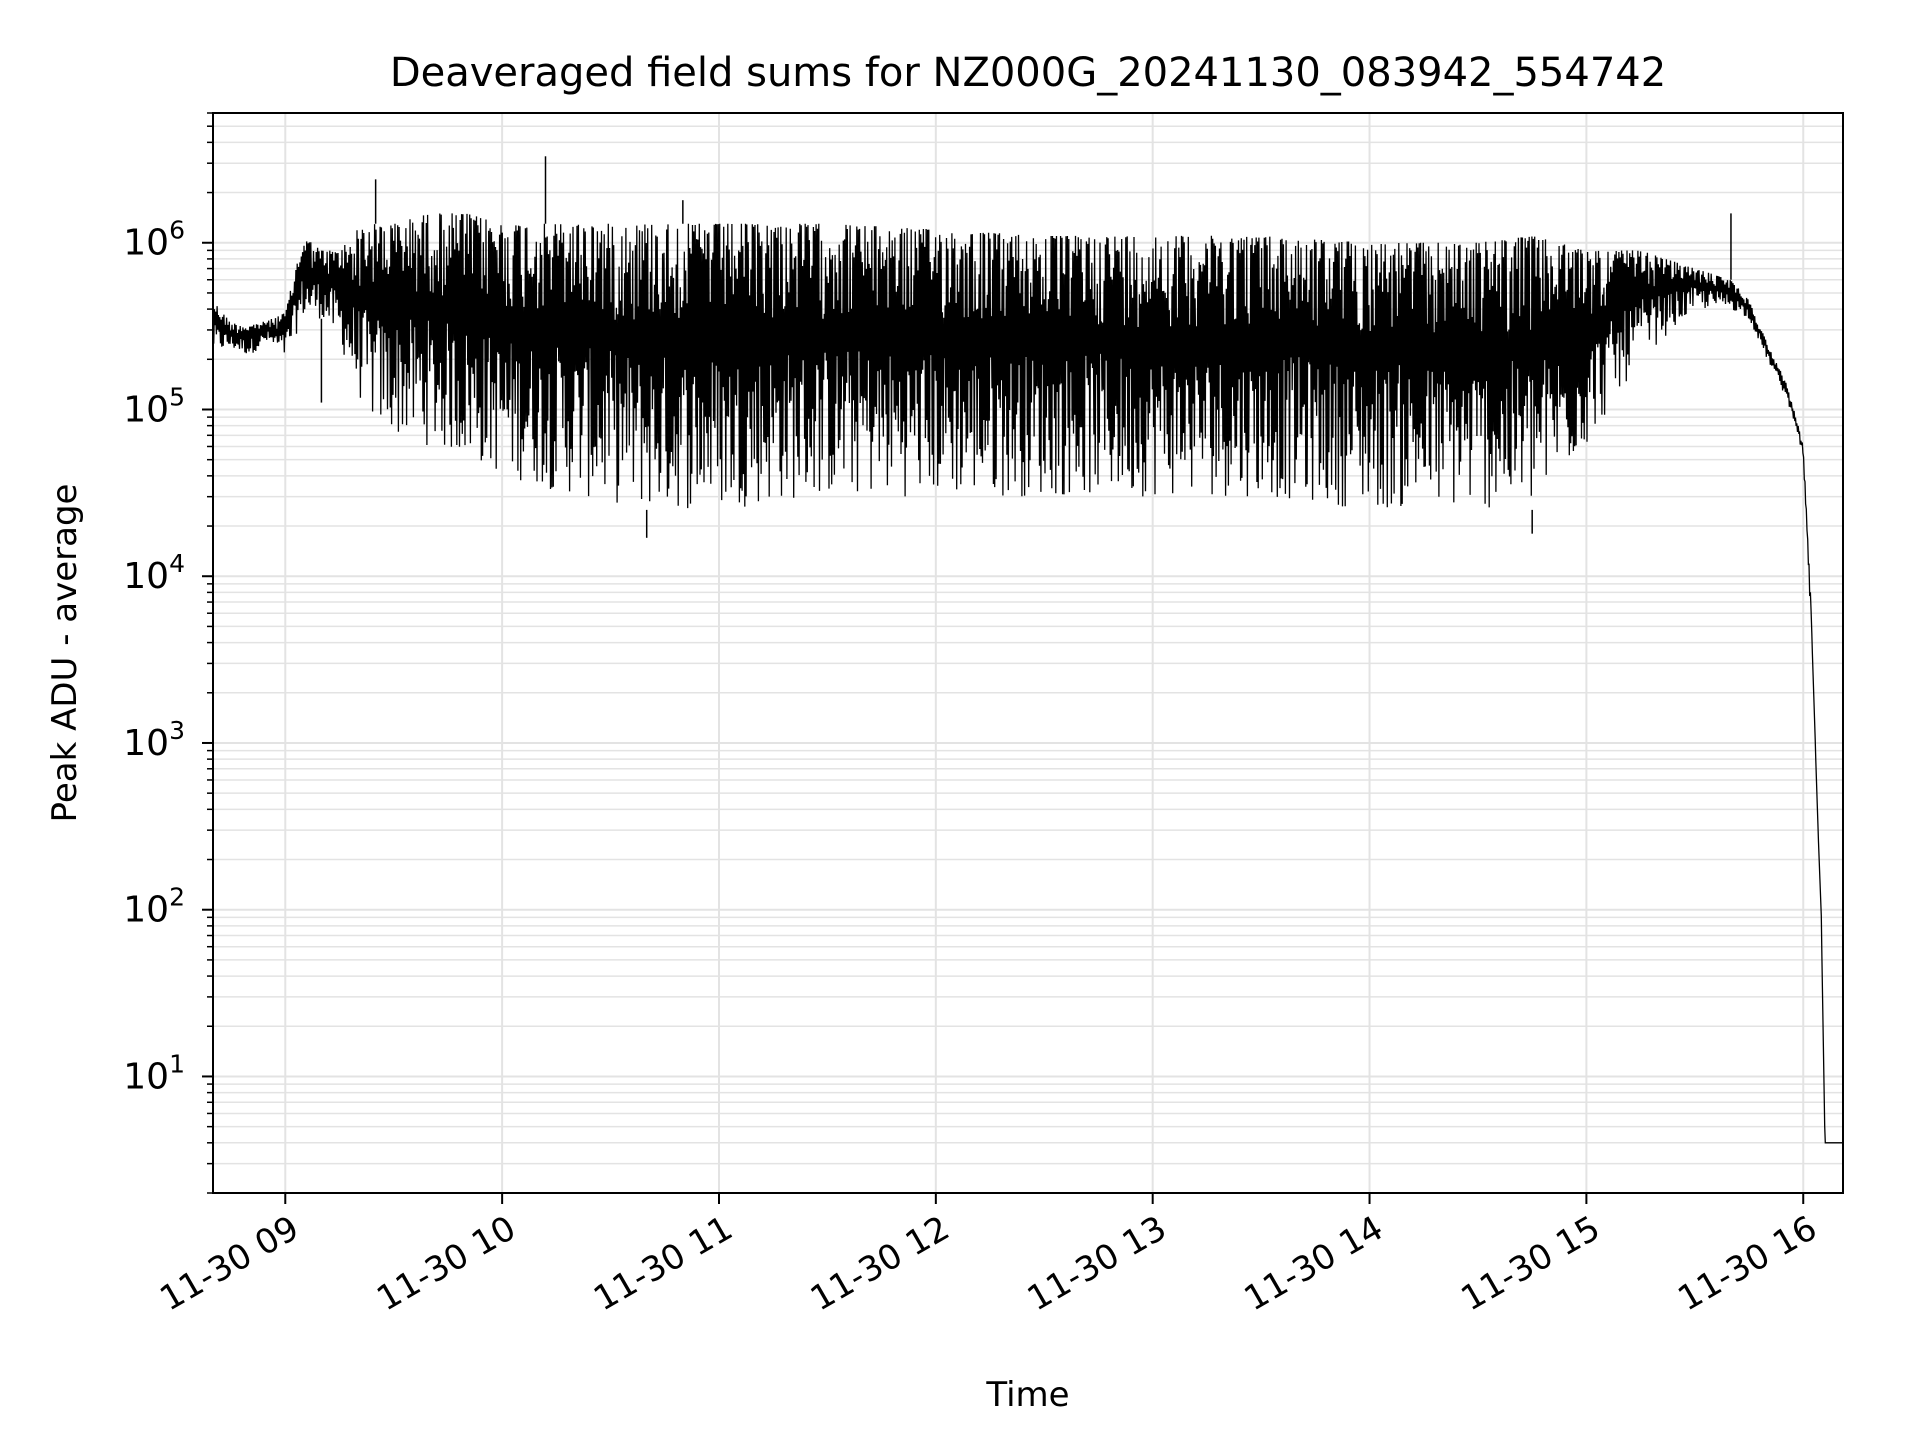 Image resolution: width=1920 pixels, height=1444 pixels. What do you see at coordinates (154, 406) in the screenshot?
I see `y-tick-label: 10⁵` at bounding box center [154, 406].